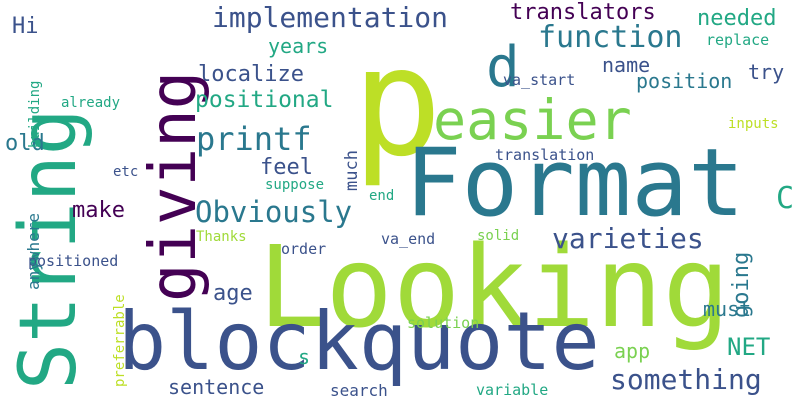 The image size is (800, 400). What do you see at coordinates (684, 81) in the screenshot?
I see `word-position: position` at bounding box center [684, 81].